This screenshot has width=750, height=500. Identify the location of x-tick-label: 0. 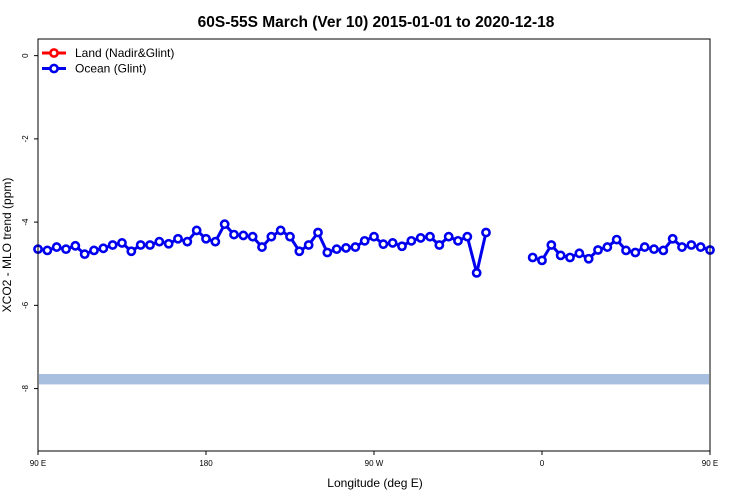
(542, 463).